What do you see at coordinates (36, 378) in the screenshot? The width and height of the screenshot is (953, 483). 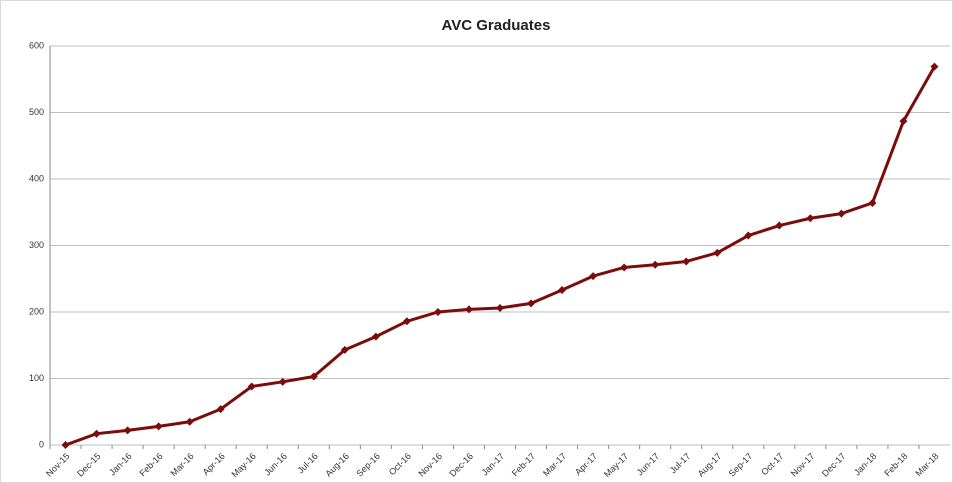 I see `y-tick-label: 100` at bounding box center [36, 378].